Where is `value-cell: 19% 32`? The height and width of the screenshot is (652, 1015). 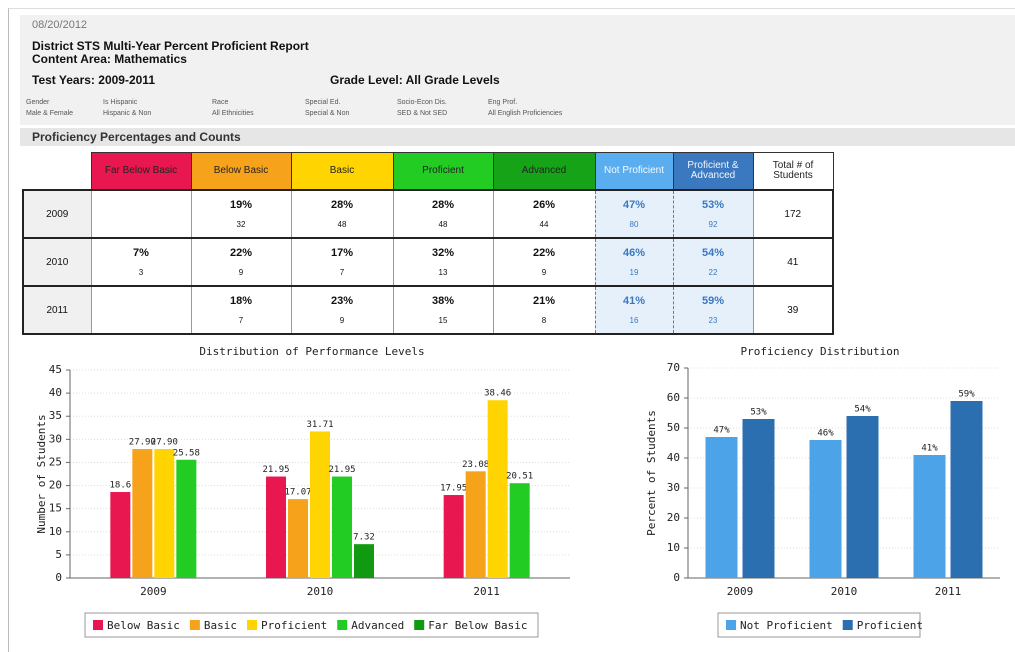
value-cell: 19% 32 is located at coordinates (240, 214).